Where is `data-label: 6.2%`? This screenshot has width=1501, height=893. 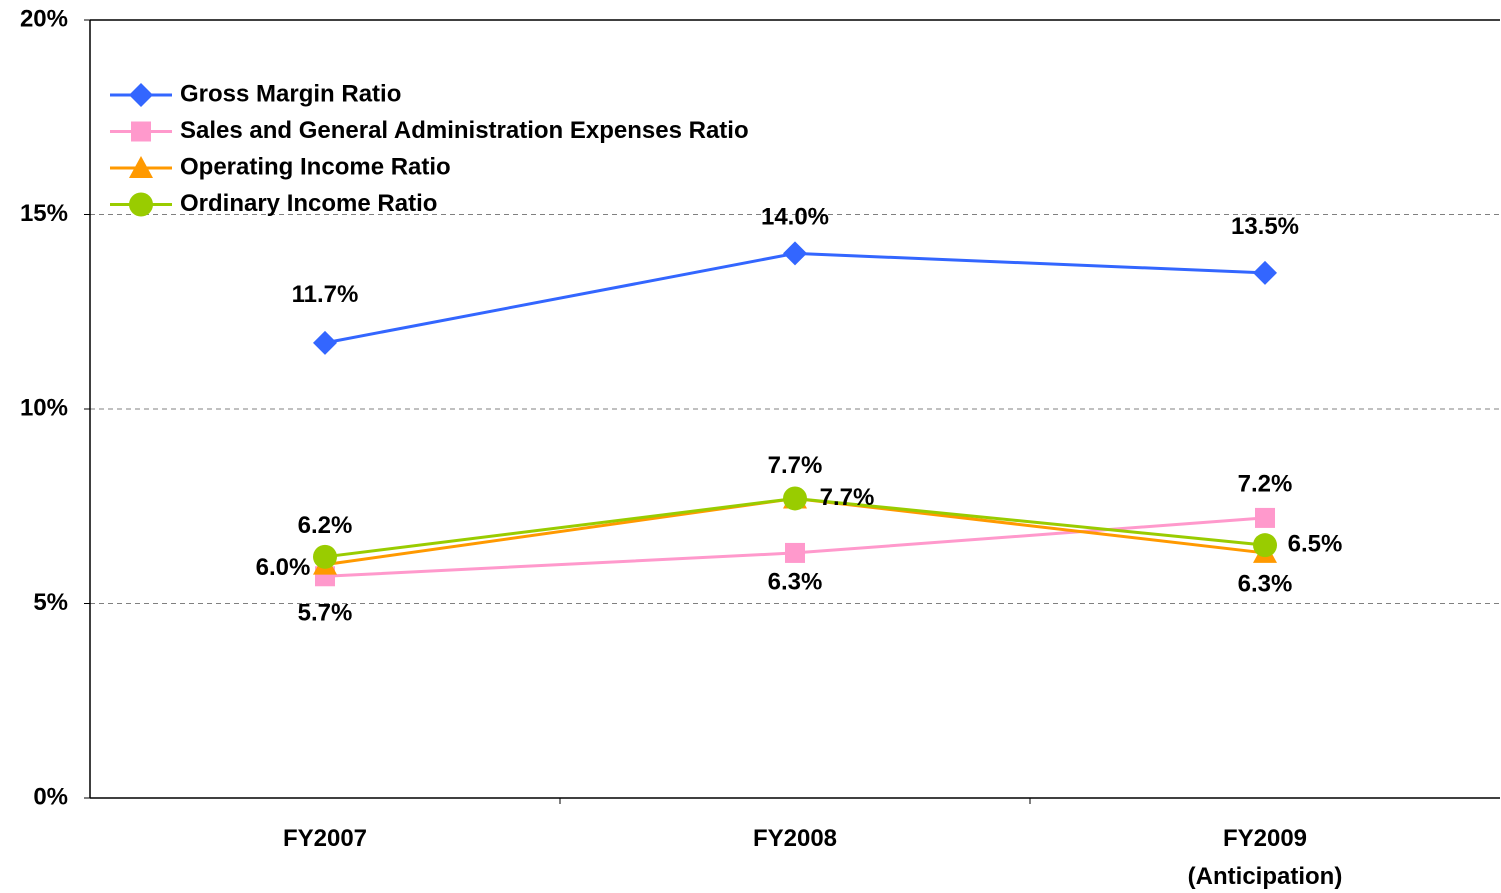 data-label: 6.2% is located at coordinates (325, 525).